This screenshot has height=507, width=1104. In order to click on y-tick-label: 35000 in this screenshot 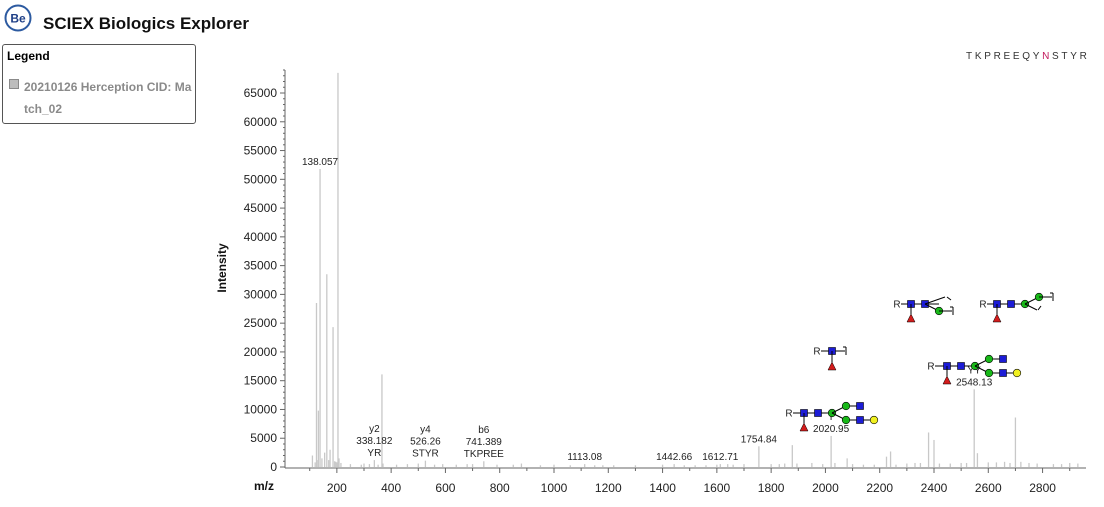, I will do `click(261, 266)`.